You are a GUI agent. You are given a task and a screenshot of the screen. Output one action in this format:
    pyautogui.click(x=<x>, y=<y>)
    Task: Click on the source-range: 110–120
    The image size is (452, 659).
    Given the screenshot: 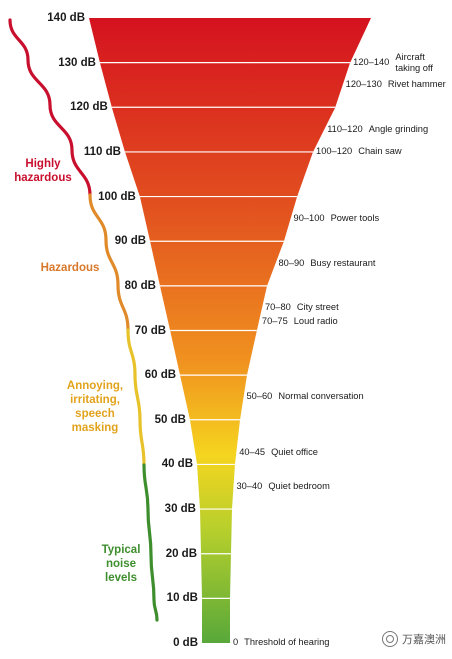 What is the action you would take?
    pyautogui.click(x=345, y=128)
    